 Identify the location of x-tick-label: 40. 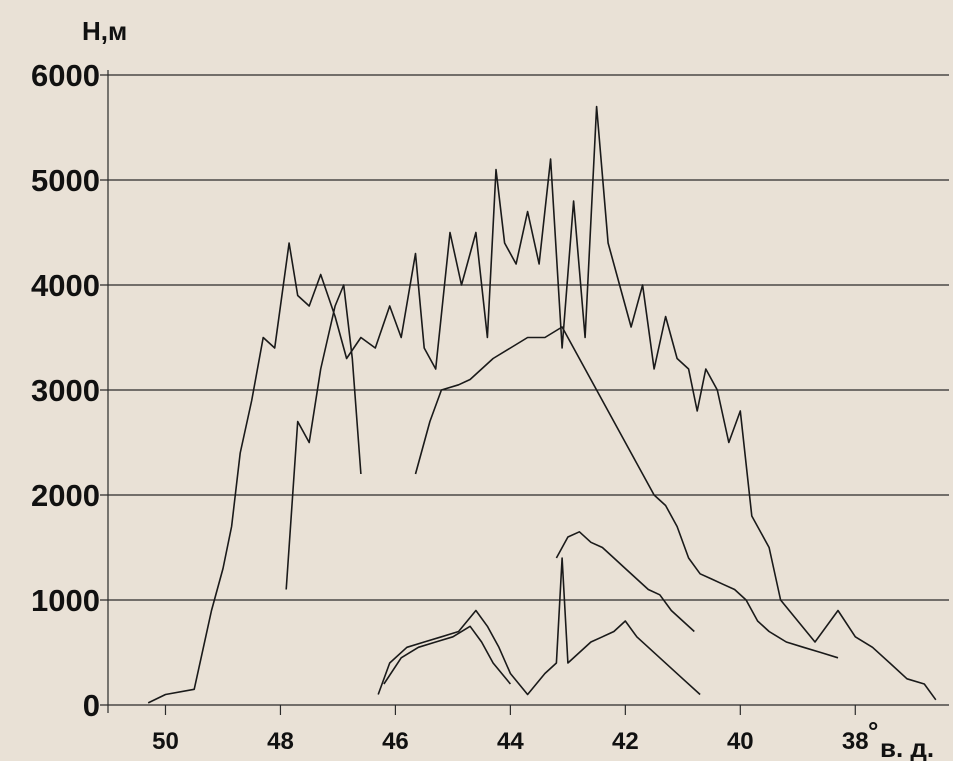
(740, 741).